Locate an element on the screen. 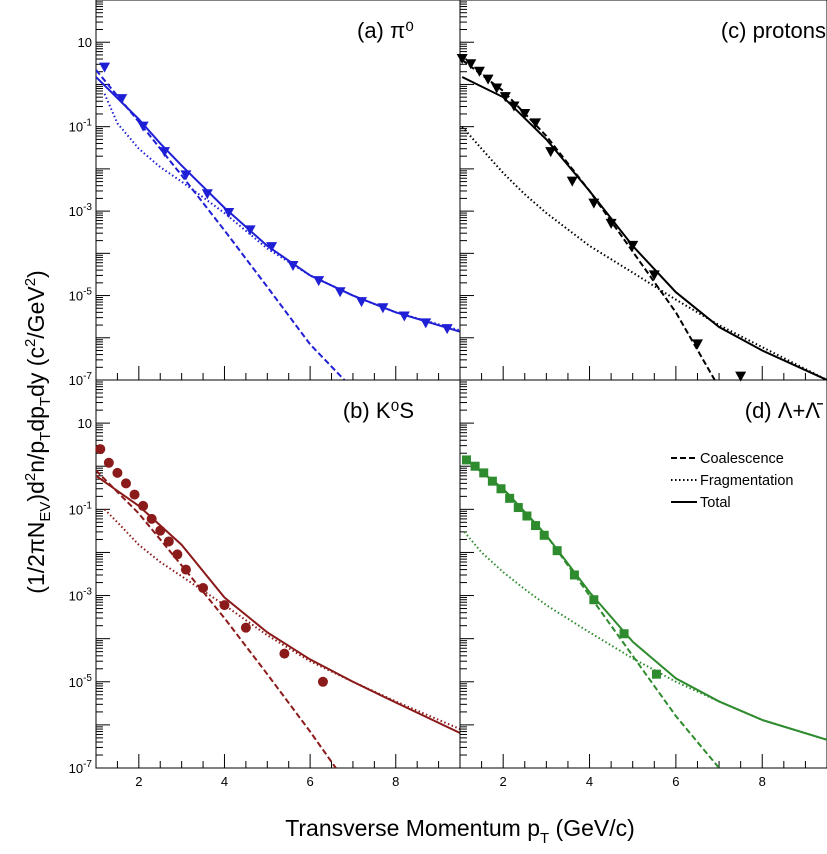 Image resolution: width=827 pixels, height=854 pixels. legend-fragmentation-label: Fragmentation is located at coordinates (747, 481).